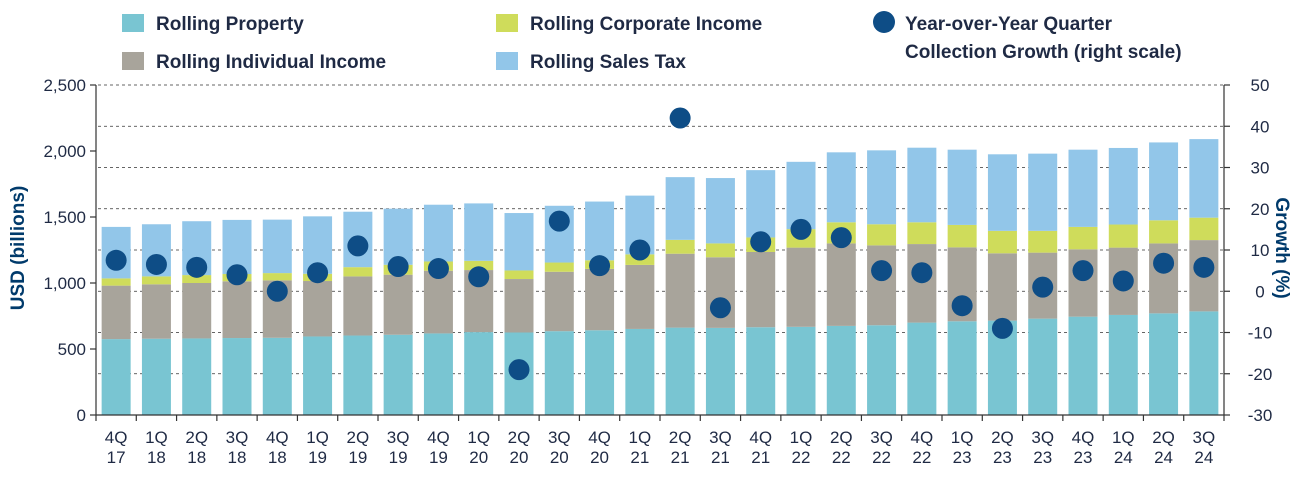 The width and height of the screenshot is (1300, 480). Describe the element at coordinates (72, 349) in the screenshot. I see `left-tick-label: 500` at that location.